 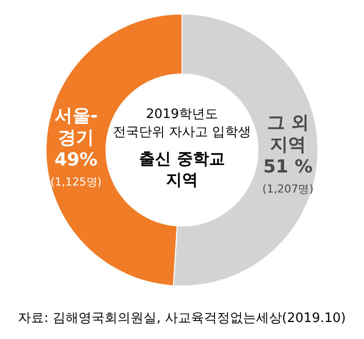 I want to click on annotation: 자료: 김해영국회의원실, 사교육걱정없는세상(2019.10), so click(x=182, y=318).